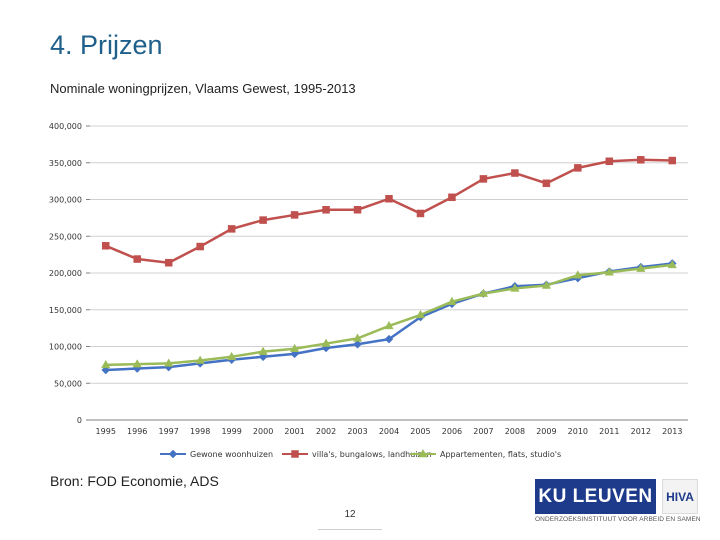  I want to click on y-tick-label: 100,000, so click(65, 347).